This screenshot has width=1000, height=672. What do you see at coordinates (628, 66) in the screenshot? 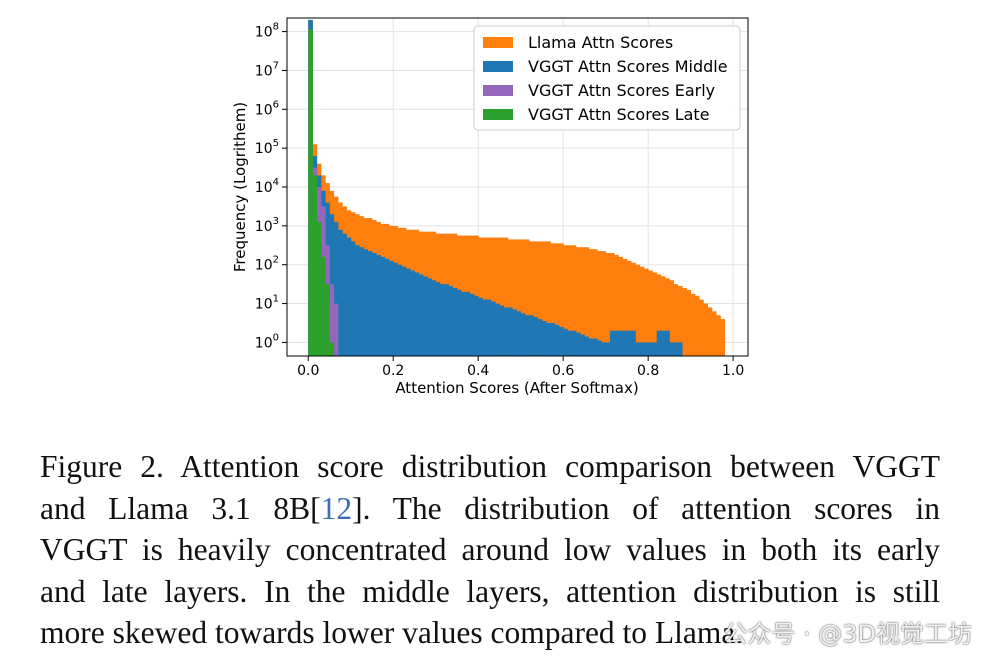
I see `legend-label: VGGT Attn Scores Middle` at bounding box center [628, 66].